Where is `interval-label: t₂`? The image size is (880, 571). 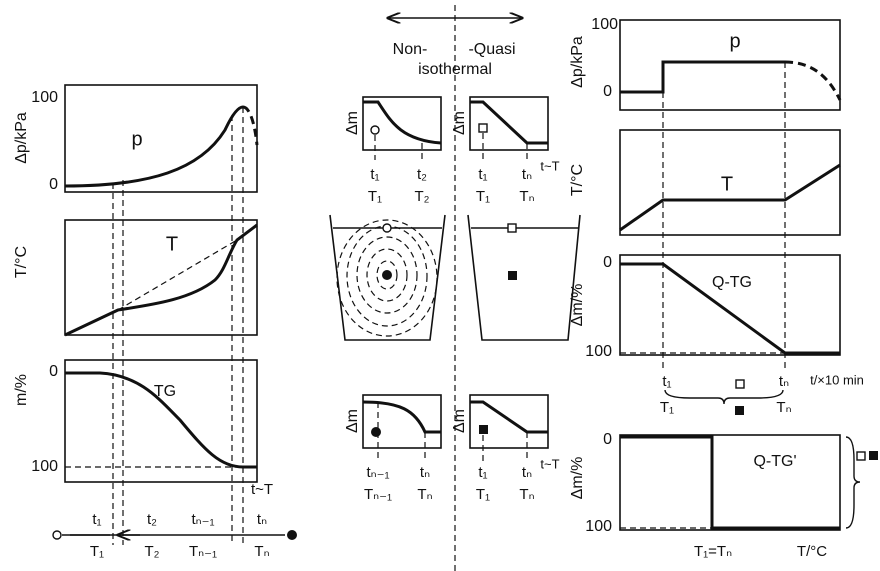 interval-label: t₂ is located at coordinates (152, 519).